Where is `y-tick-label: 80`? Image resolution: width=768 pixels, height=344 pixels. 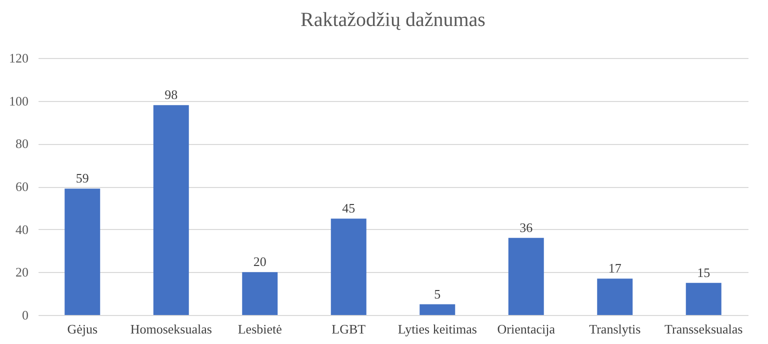 y-tick-label: 80 is located at coordinates (22, 144).